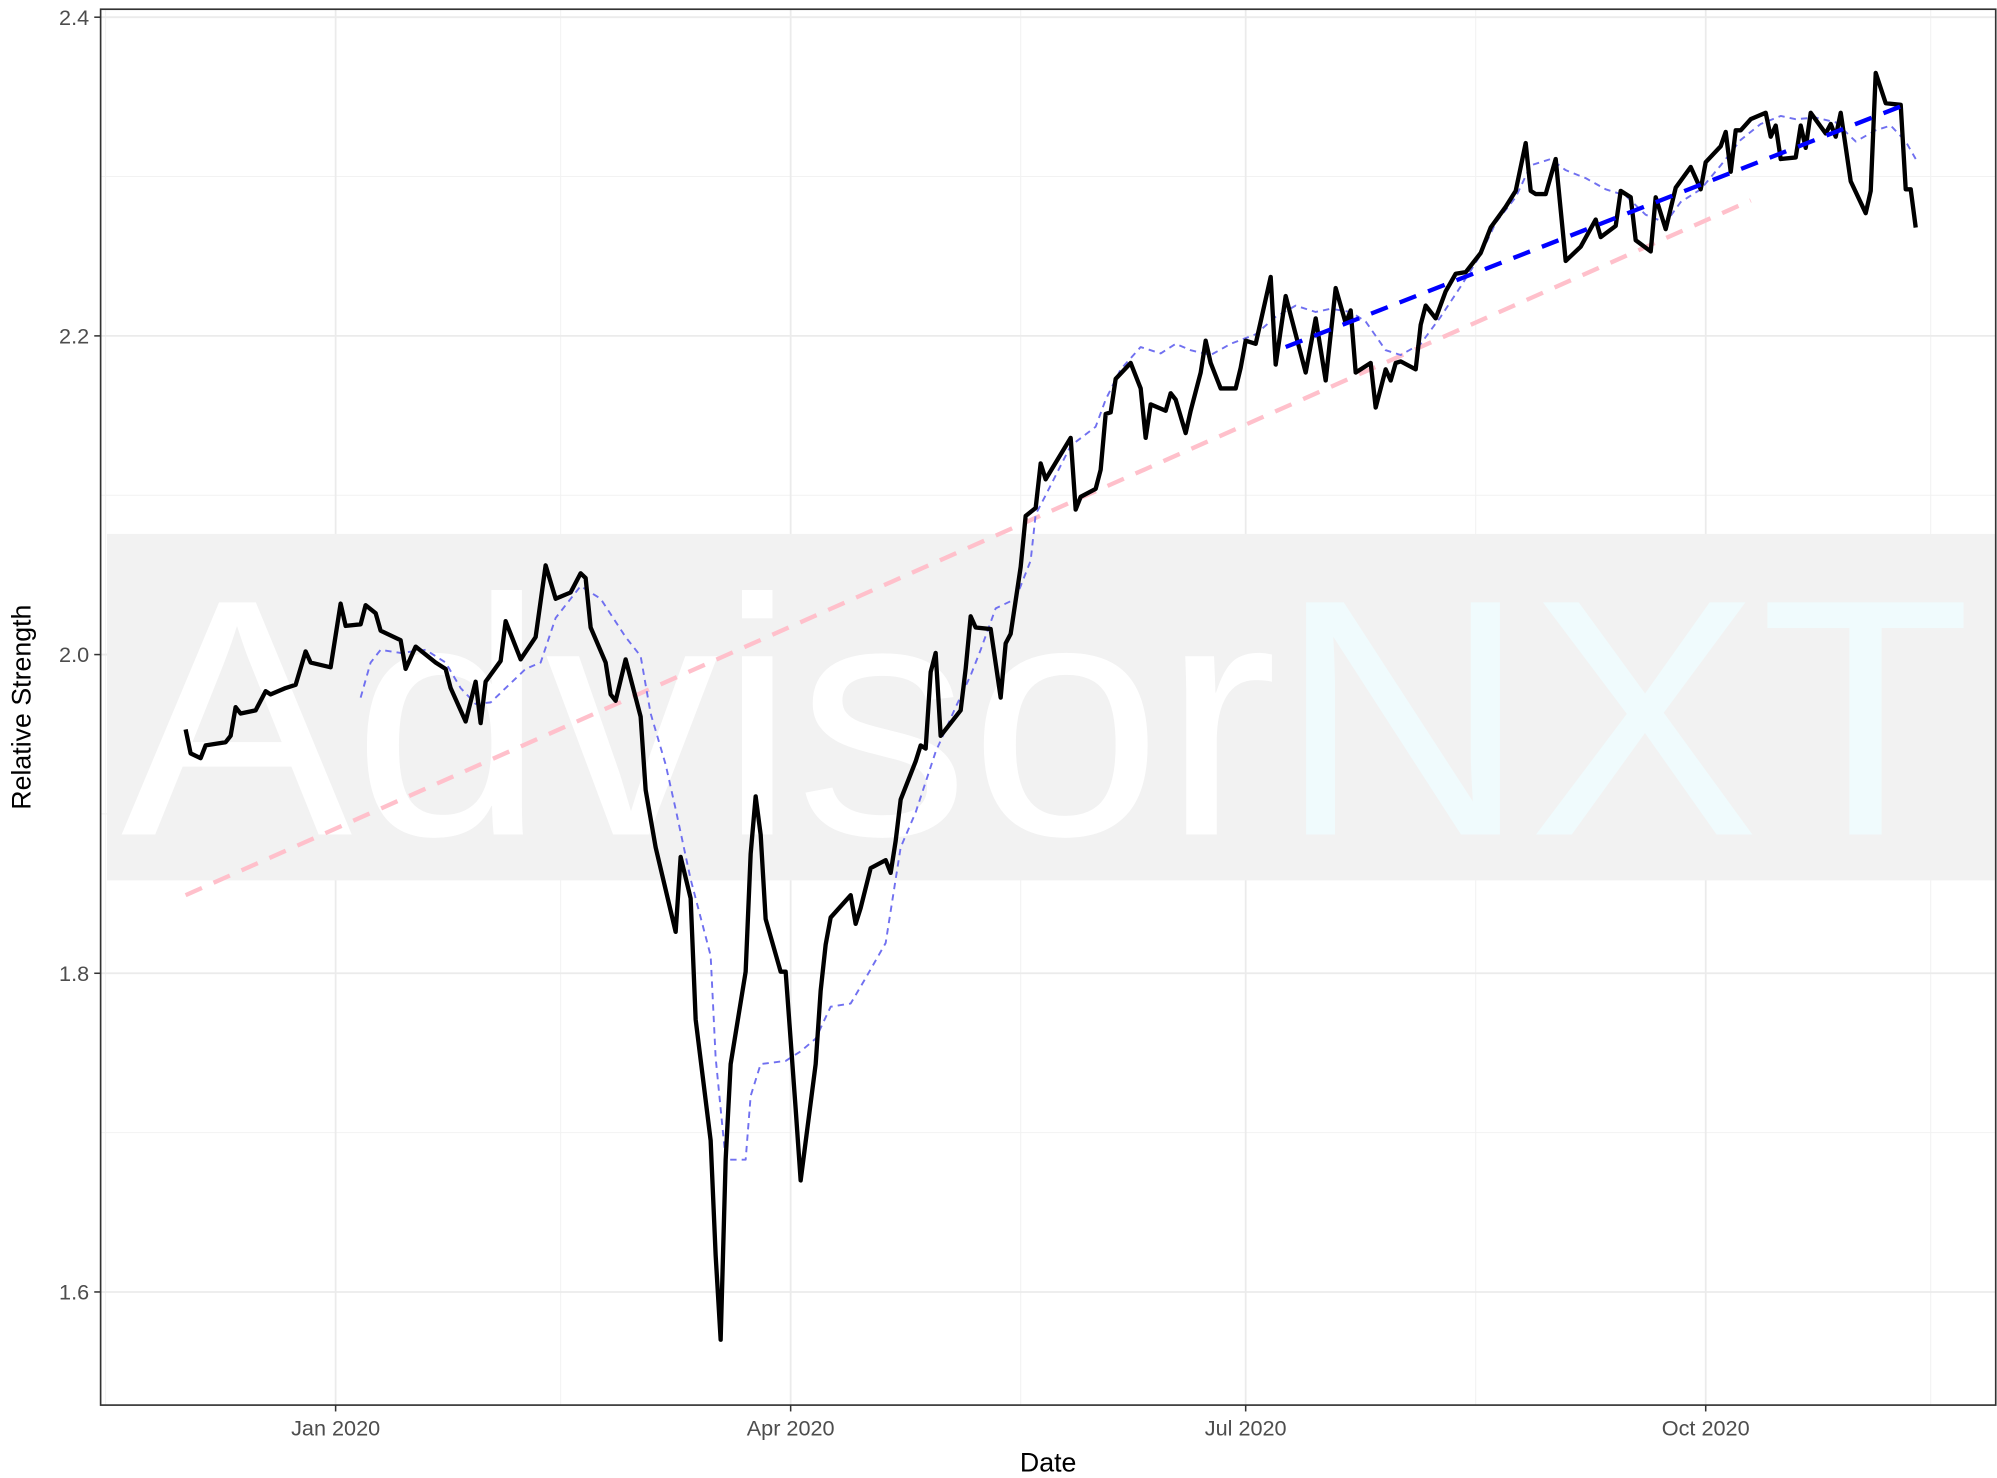  Describe the element at coordinates (74, 973) in the screenshot. I see `y-tick-label: 1.8` at that location.